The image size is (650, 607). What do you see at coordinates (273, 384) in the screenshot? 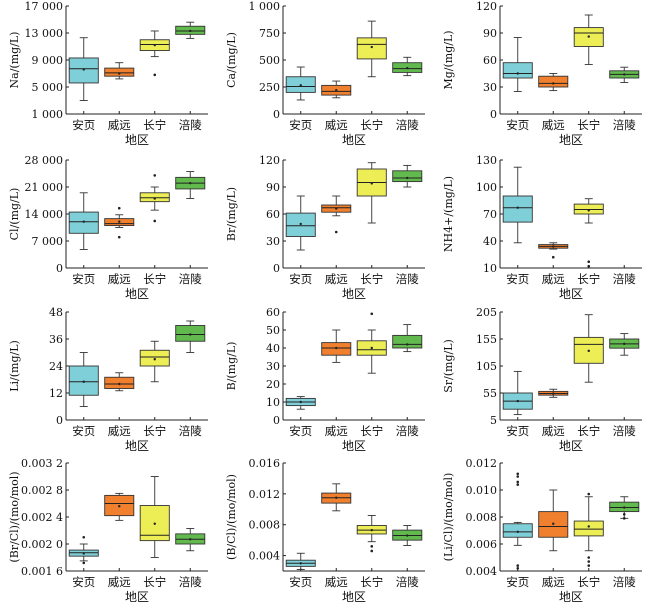
I see `y-tick-label: 20` at bounding box center [273, 384].